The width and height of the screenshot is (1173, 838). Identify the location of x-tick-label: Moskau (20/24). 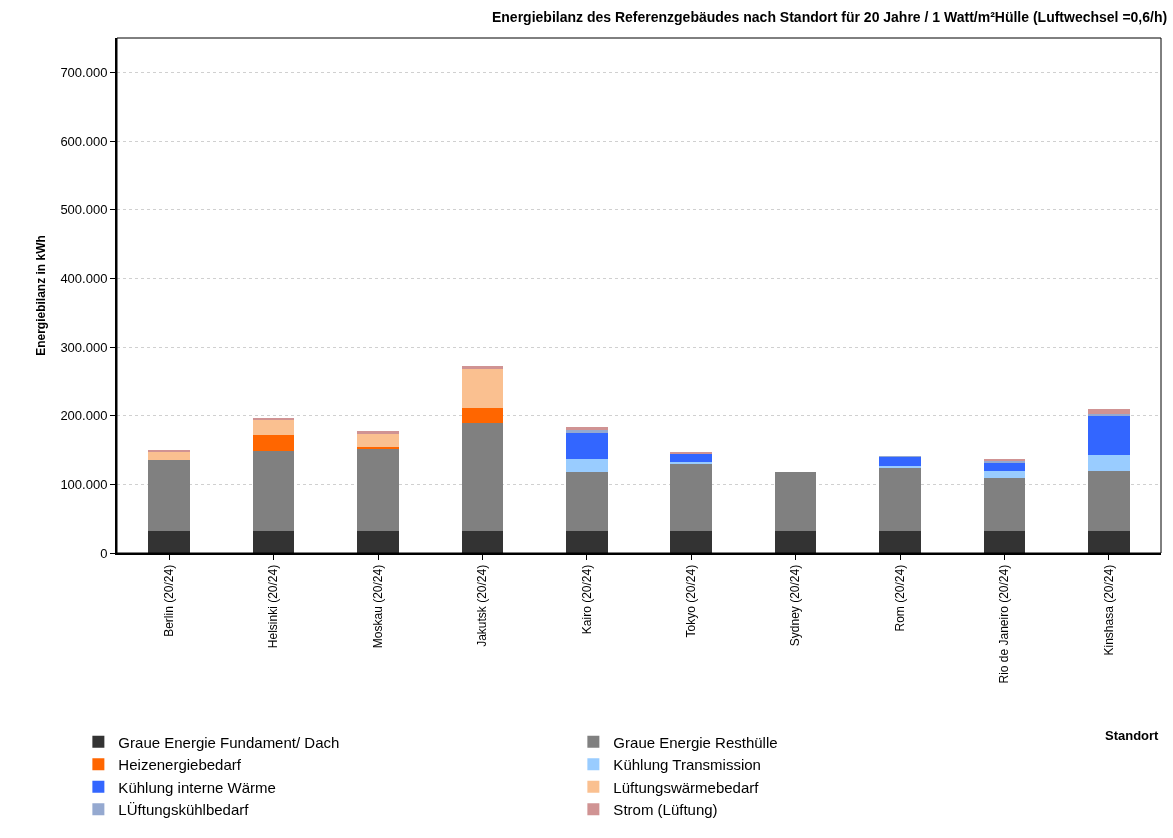
(377, 606).